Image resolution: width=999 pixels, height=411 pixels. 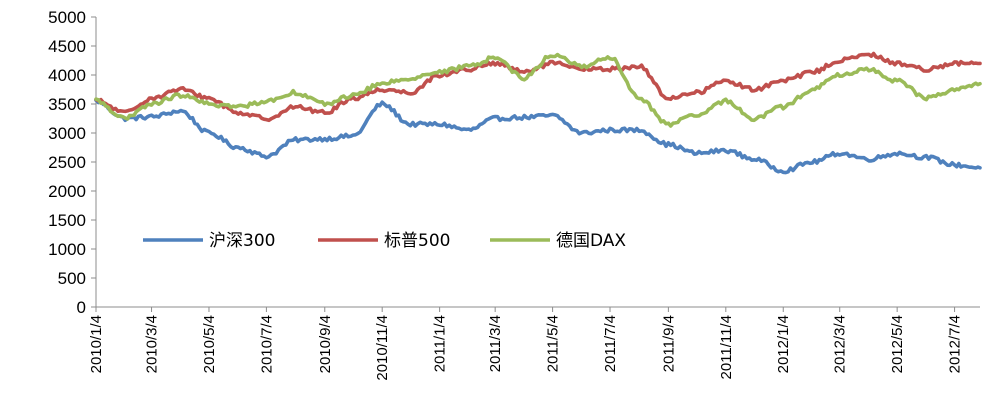 I want to click on x-tick-label: 2012/1/4, so click(x=783, y=344).